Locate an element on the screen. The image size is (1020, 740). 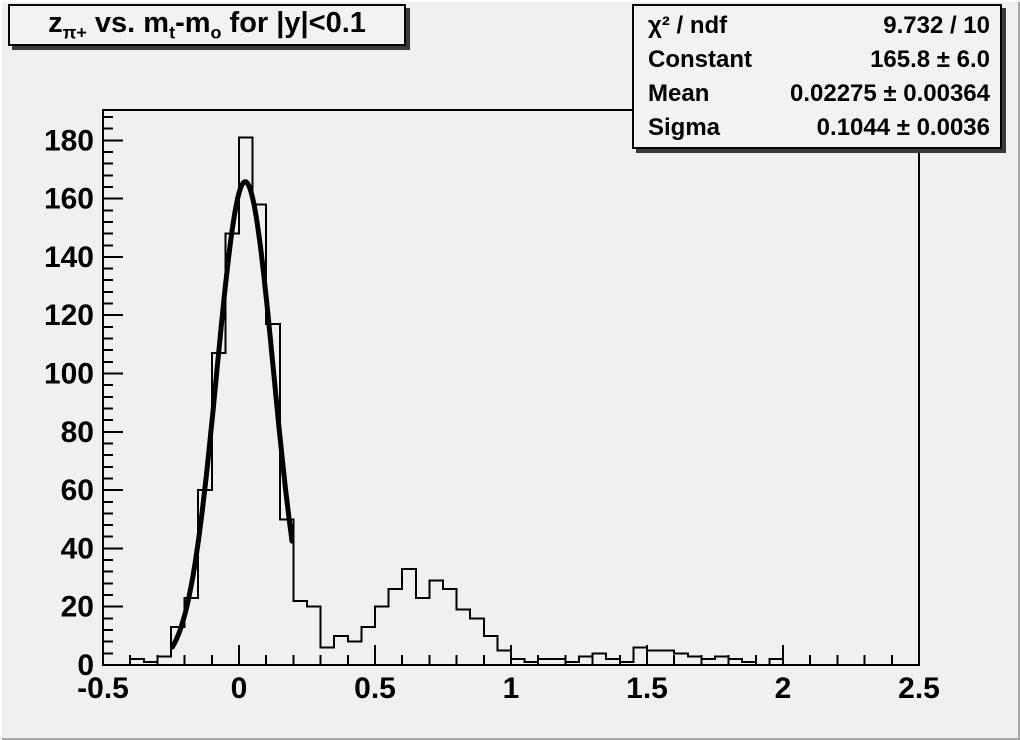
y-axis-tick-label: 100 is located at coordinates (69, 374).